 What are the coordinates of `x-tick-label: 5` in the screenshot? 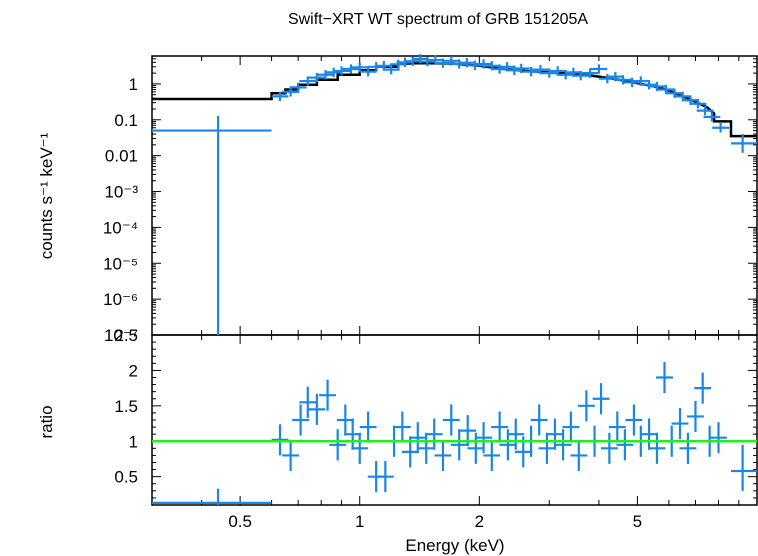 It's located at (637, 521).